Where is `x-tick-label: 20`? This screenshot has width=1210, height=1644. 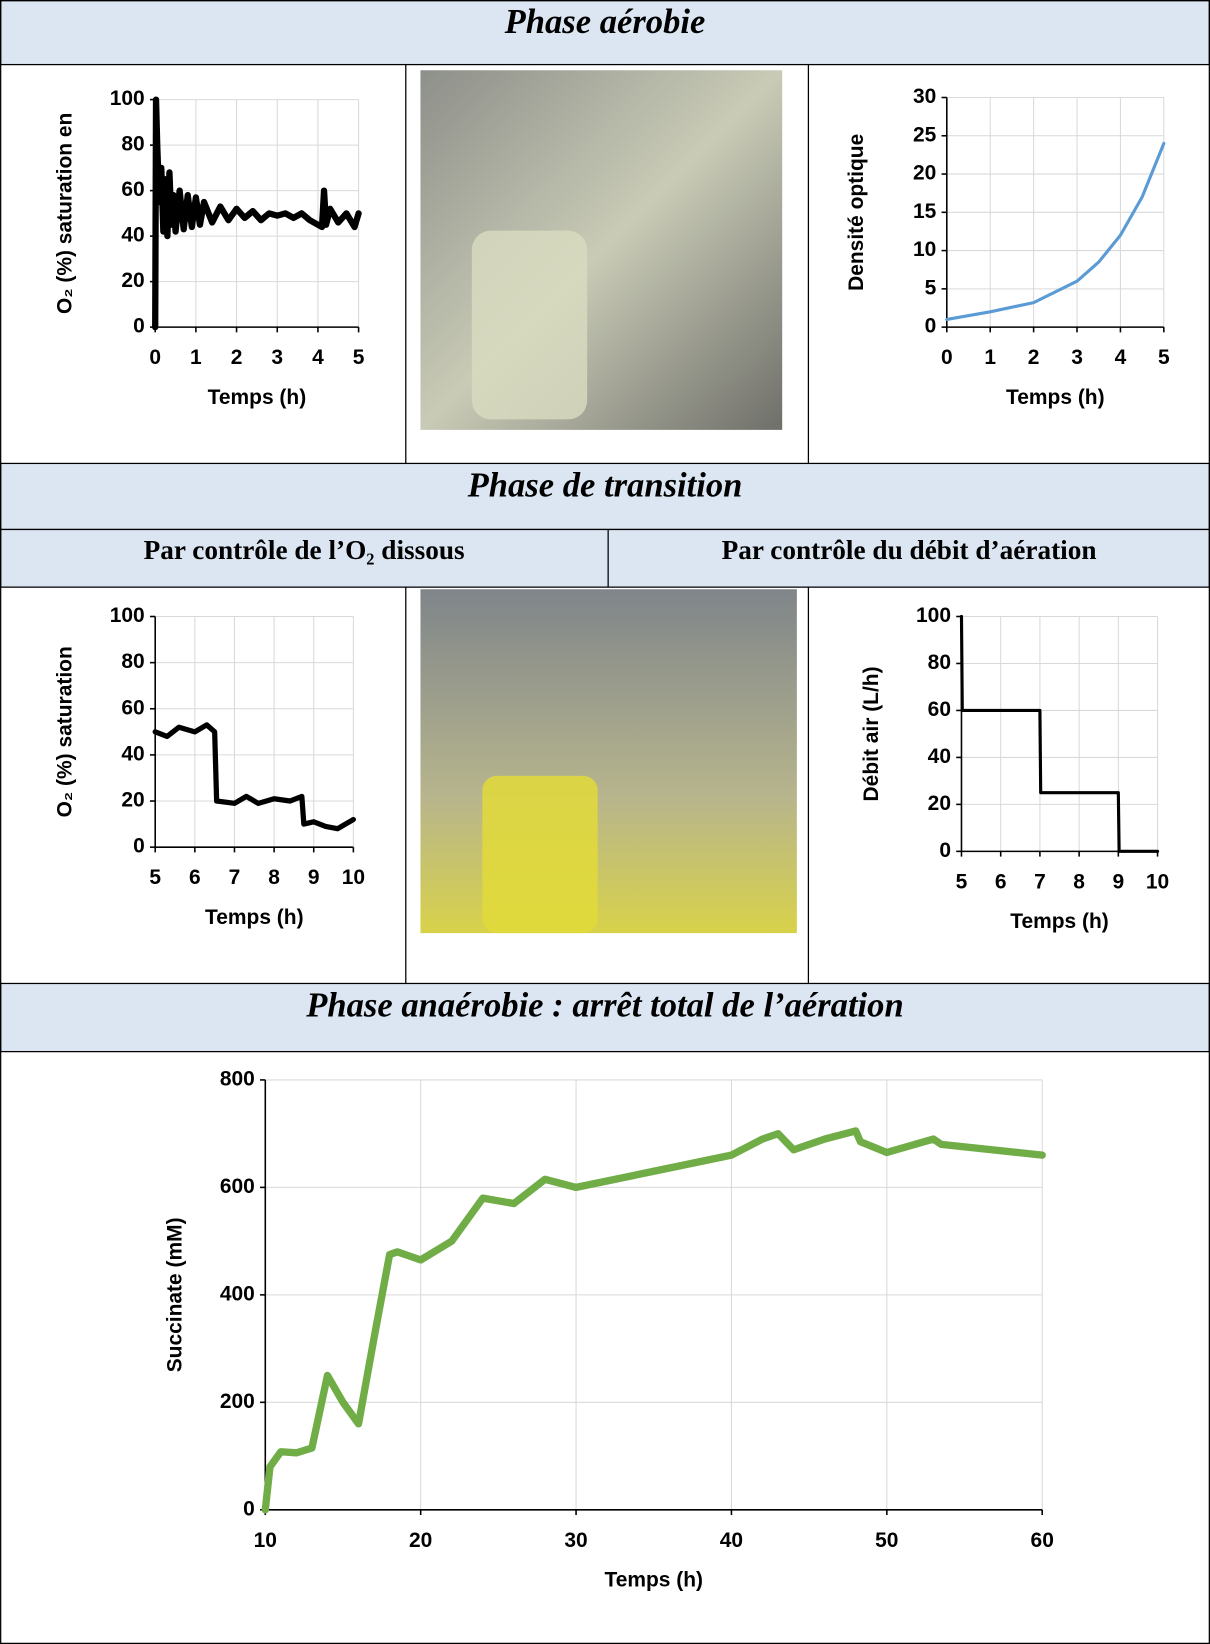
x-tick-label: 20 is located at coordinates (420, 1540).